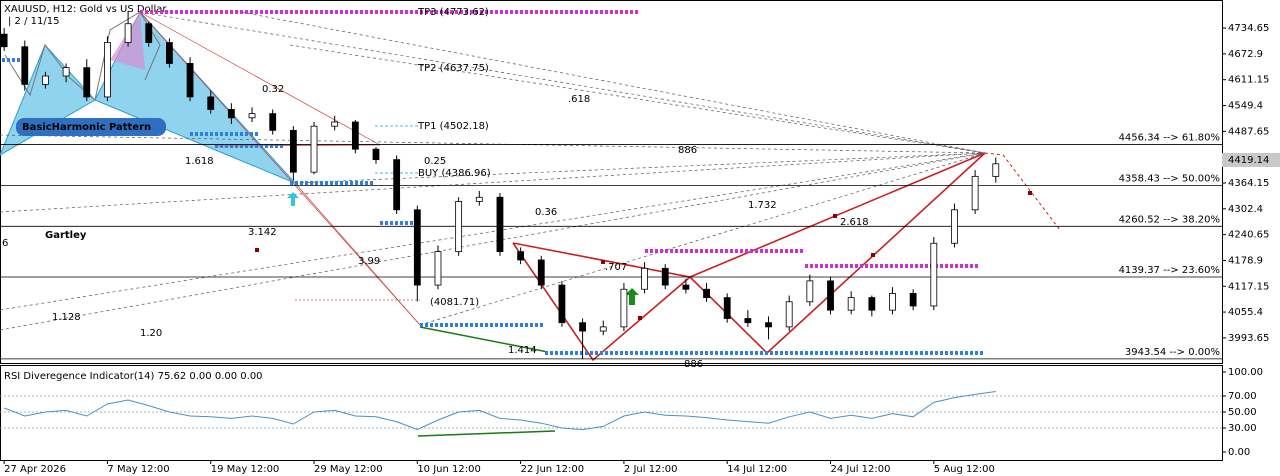  I want to click on annotation: 3.99, so click(369, 261).